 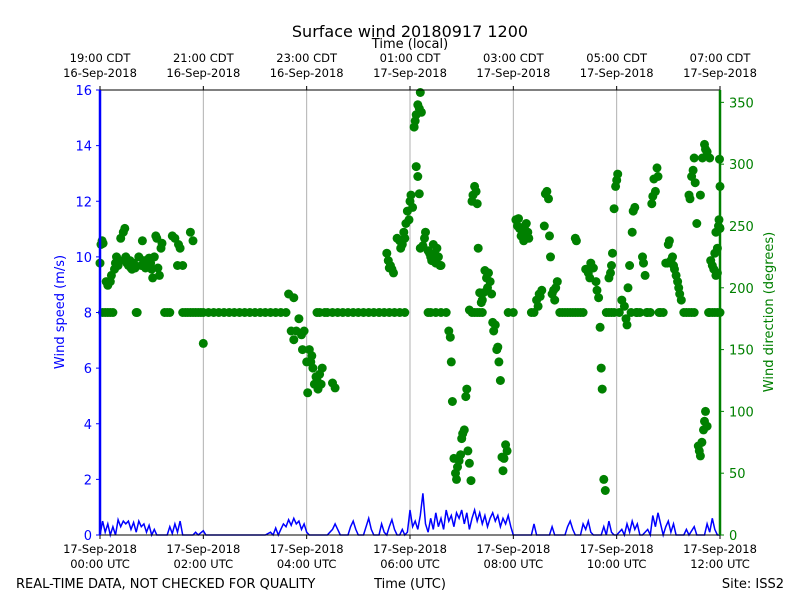 I want to click on top-tick-time: 19:00 CDT, so click(x=101, y=58).